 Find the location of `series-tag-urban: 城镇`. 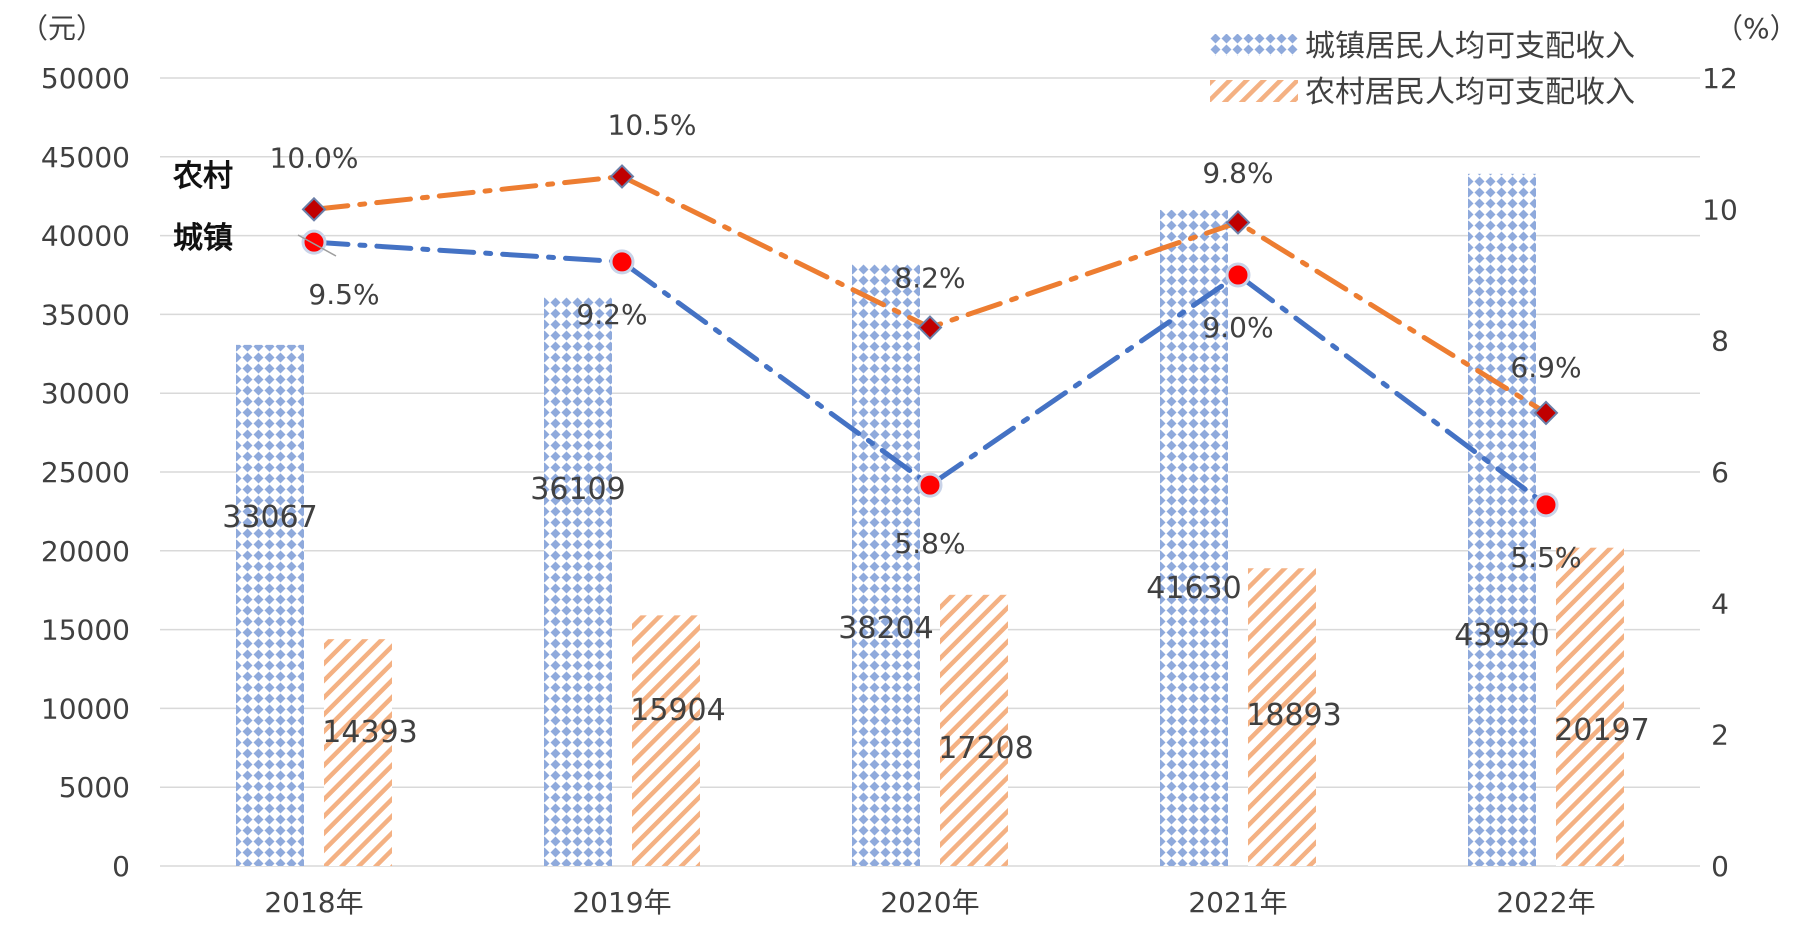

series-tag-urban: 城镇 is located at coordinates (203, 238).